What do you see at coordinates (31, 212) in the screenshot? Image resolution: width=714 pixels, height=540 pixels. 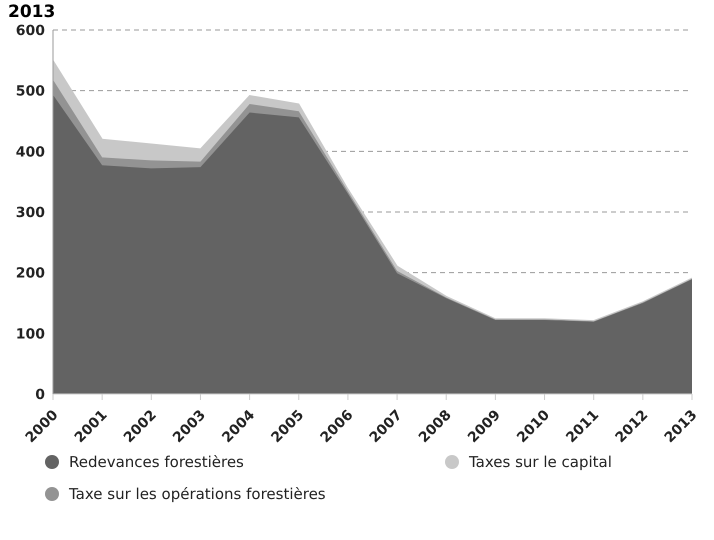 I see `y-tick-label: 300` at bounding box center [31, 212].